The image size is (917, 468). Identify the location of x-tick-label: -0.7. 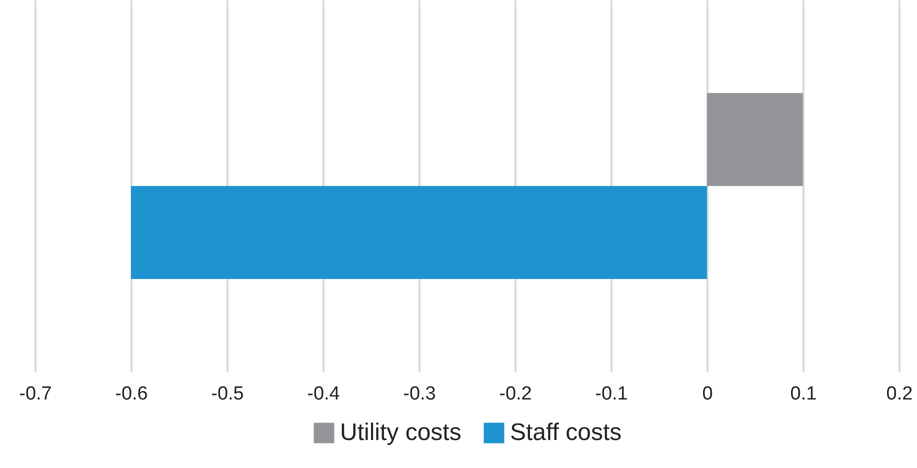
(35, 394).